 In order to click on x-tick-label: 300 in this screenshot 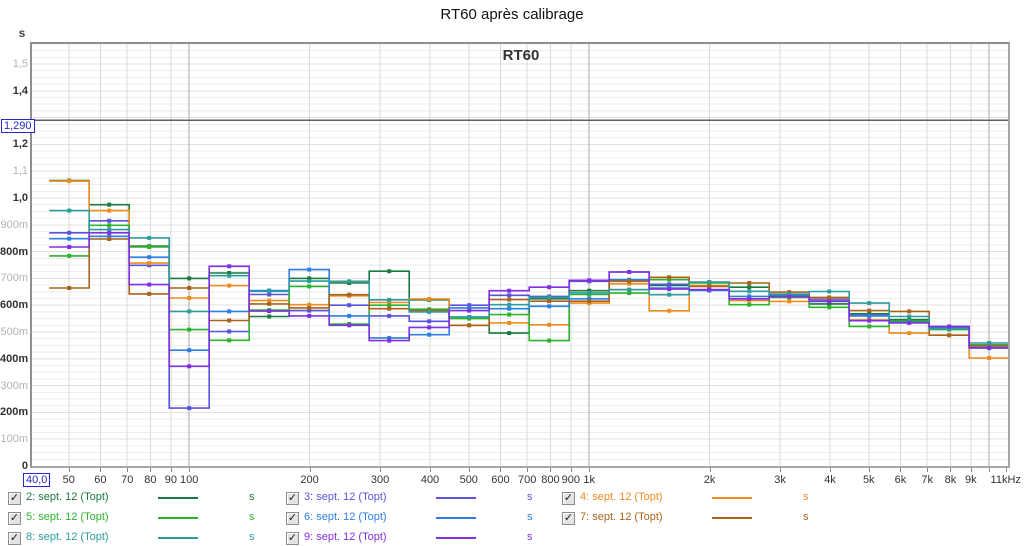, I will do `click(380, 480)`.